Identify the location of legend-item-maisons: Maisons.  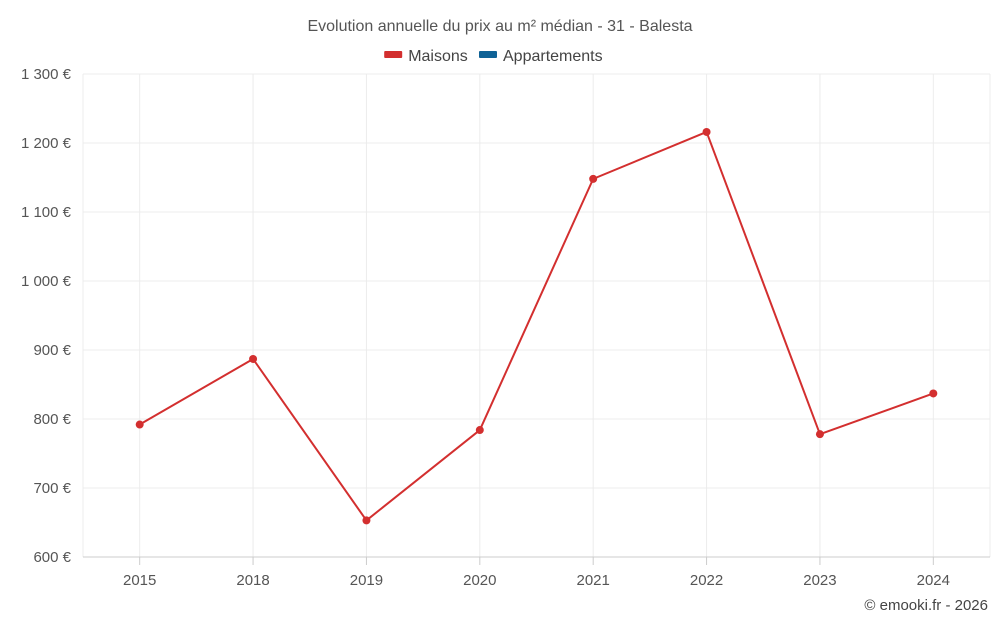
(438, 56).